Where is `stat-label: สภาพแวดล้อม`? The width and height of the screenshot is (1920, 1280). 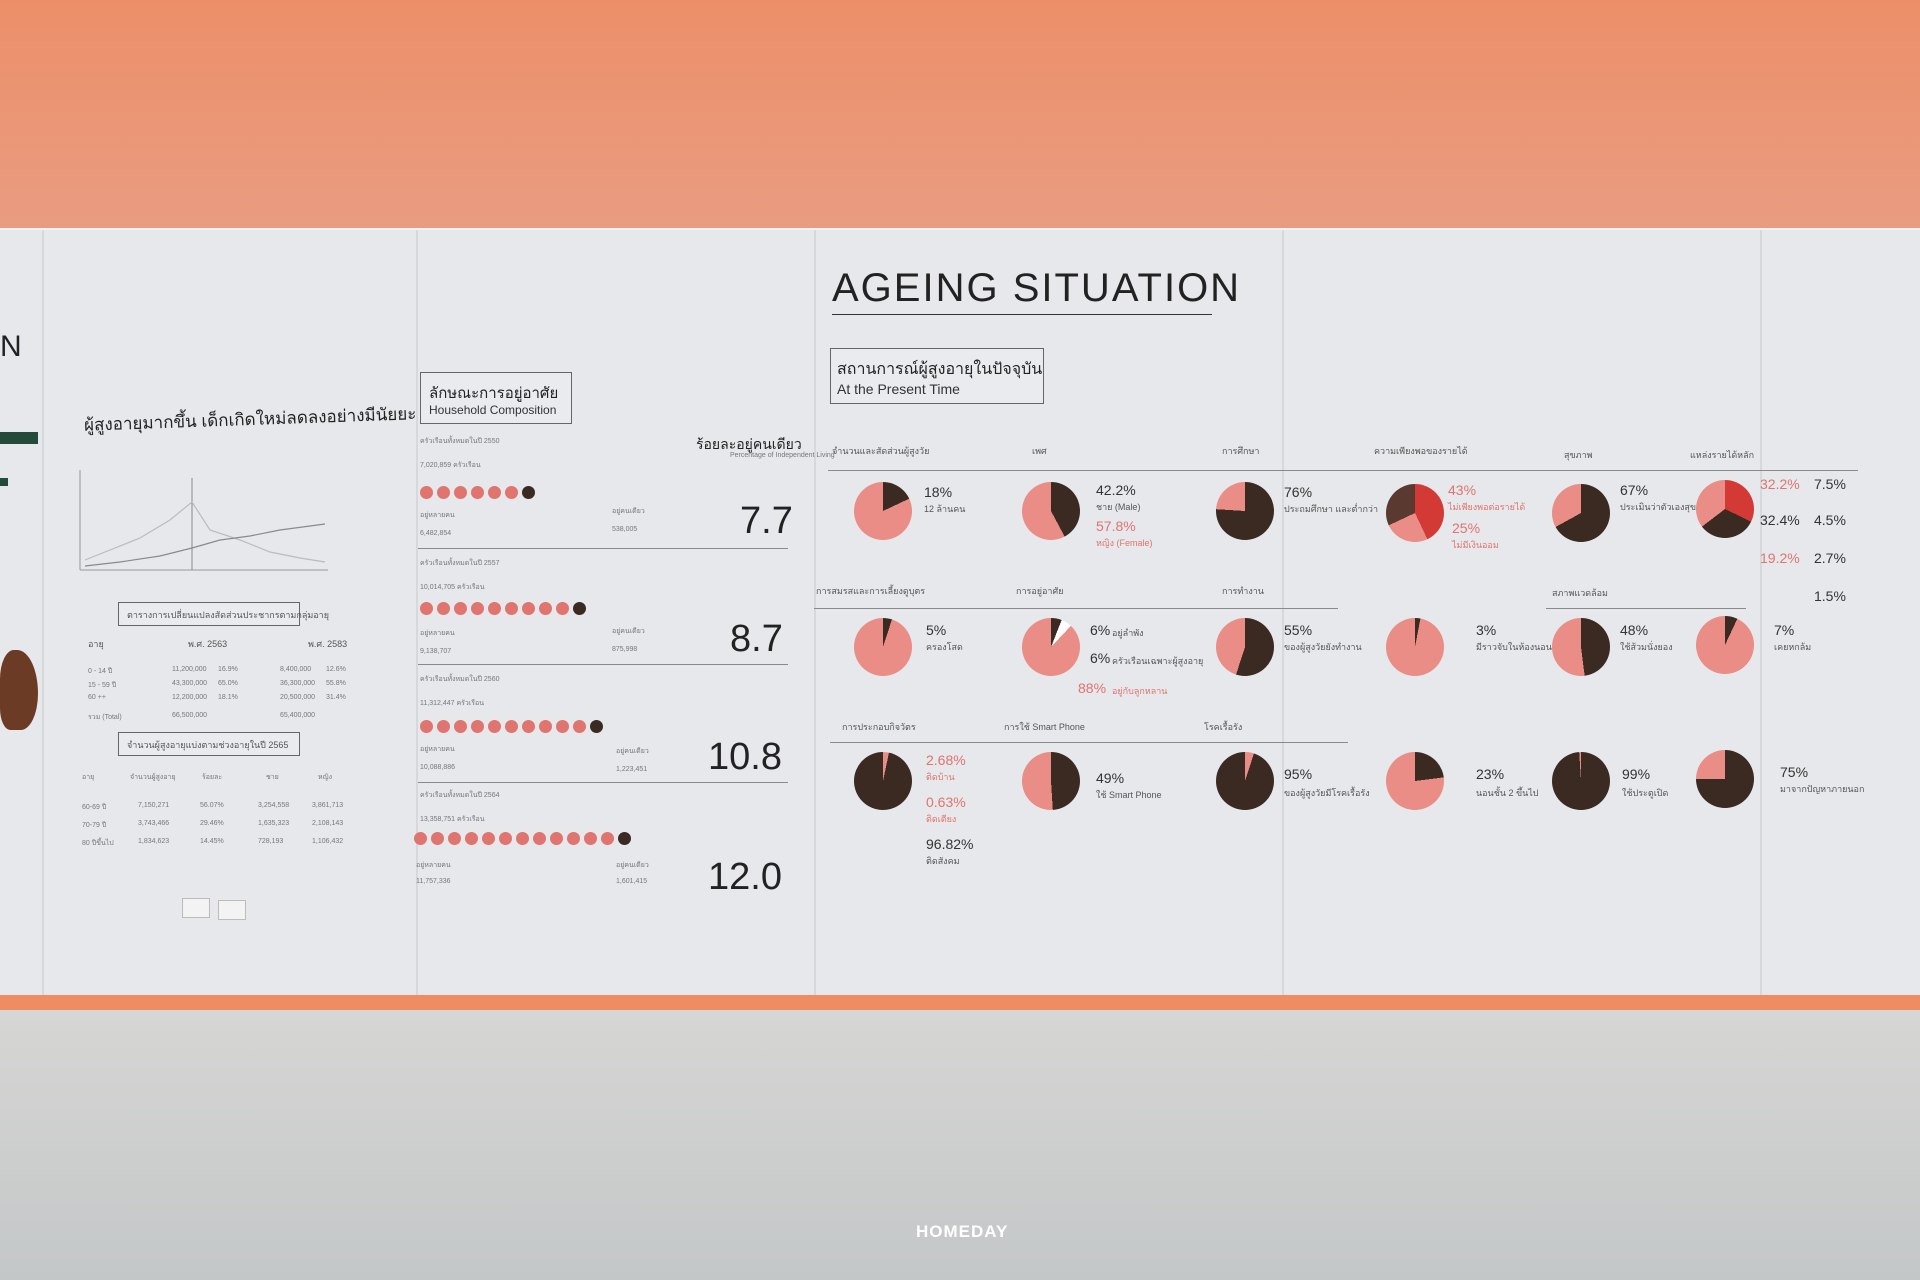 stat-label: สภาพแวดล้อม is located at coordinates (1580, 593).